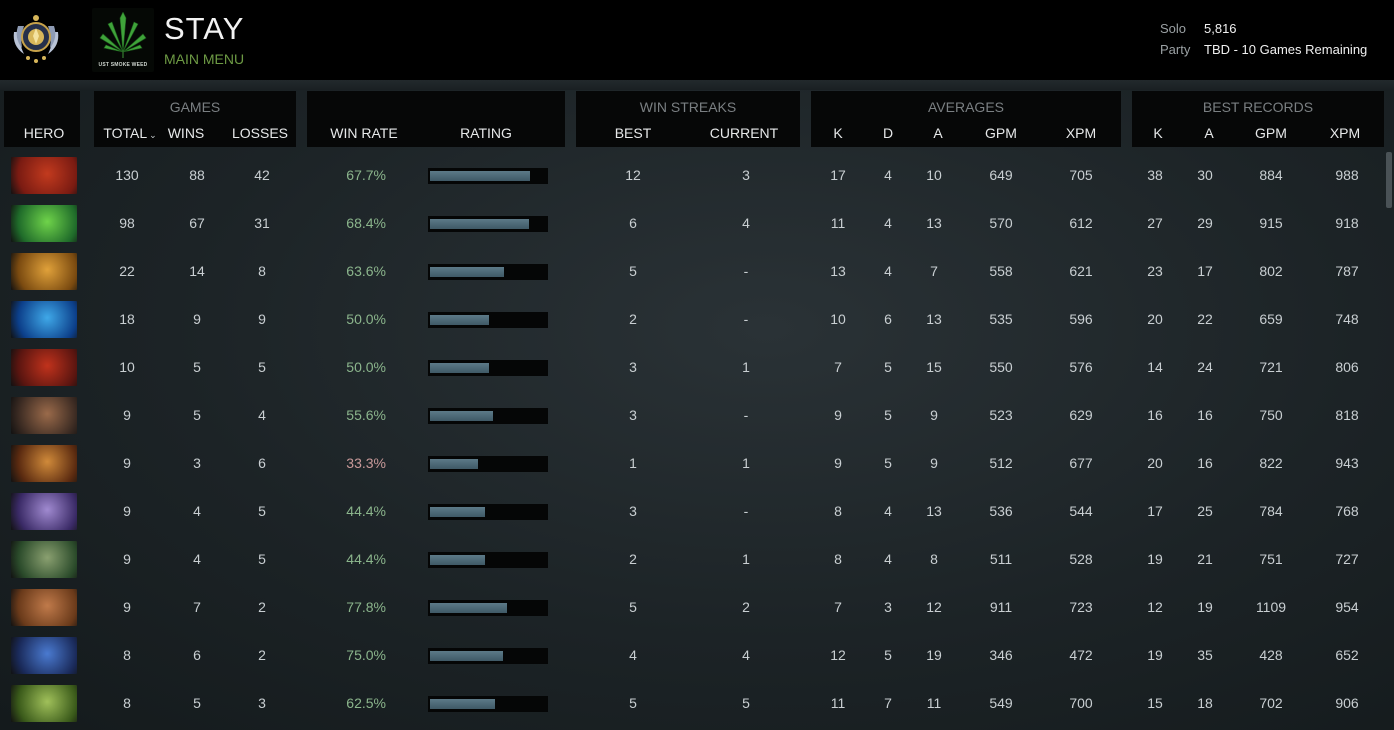 This screenshot has height=730, width=1394. Describe the element at coordinates (127, 319) in the screenshot. I see `cell-total-games: 18` at that location.